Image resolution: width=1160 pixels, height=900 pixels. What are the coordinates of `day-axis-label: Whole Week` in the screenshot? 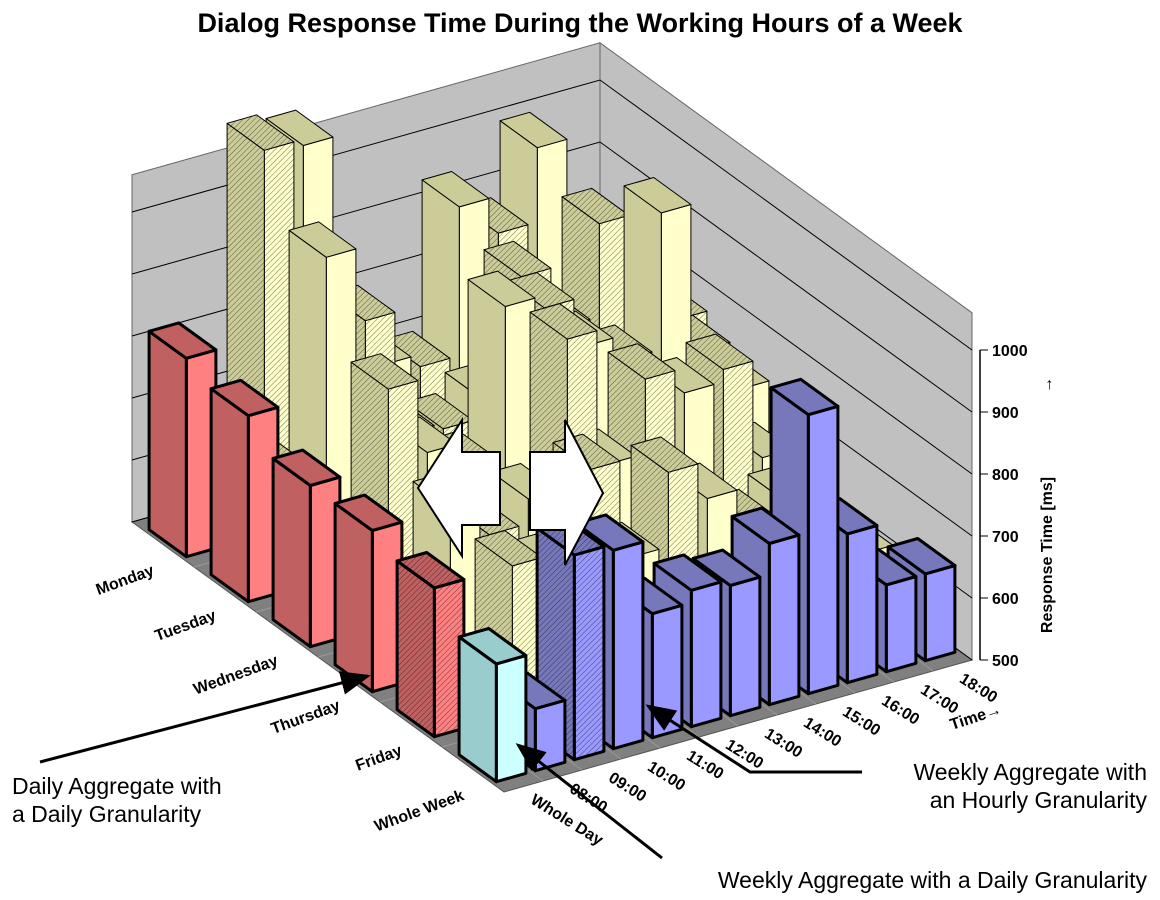 It's located at (419, 811).